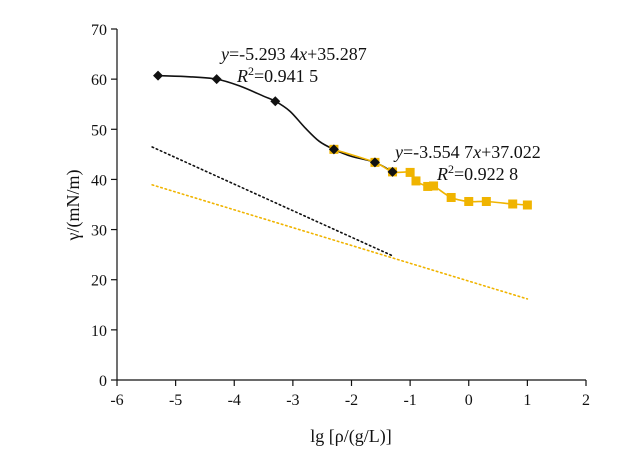  Describe the element at coordinates (99, 80) in the screenshot. I see `y-tick-label: 60` at that location.